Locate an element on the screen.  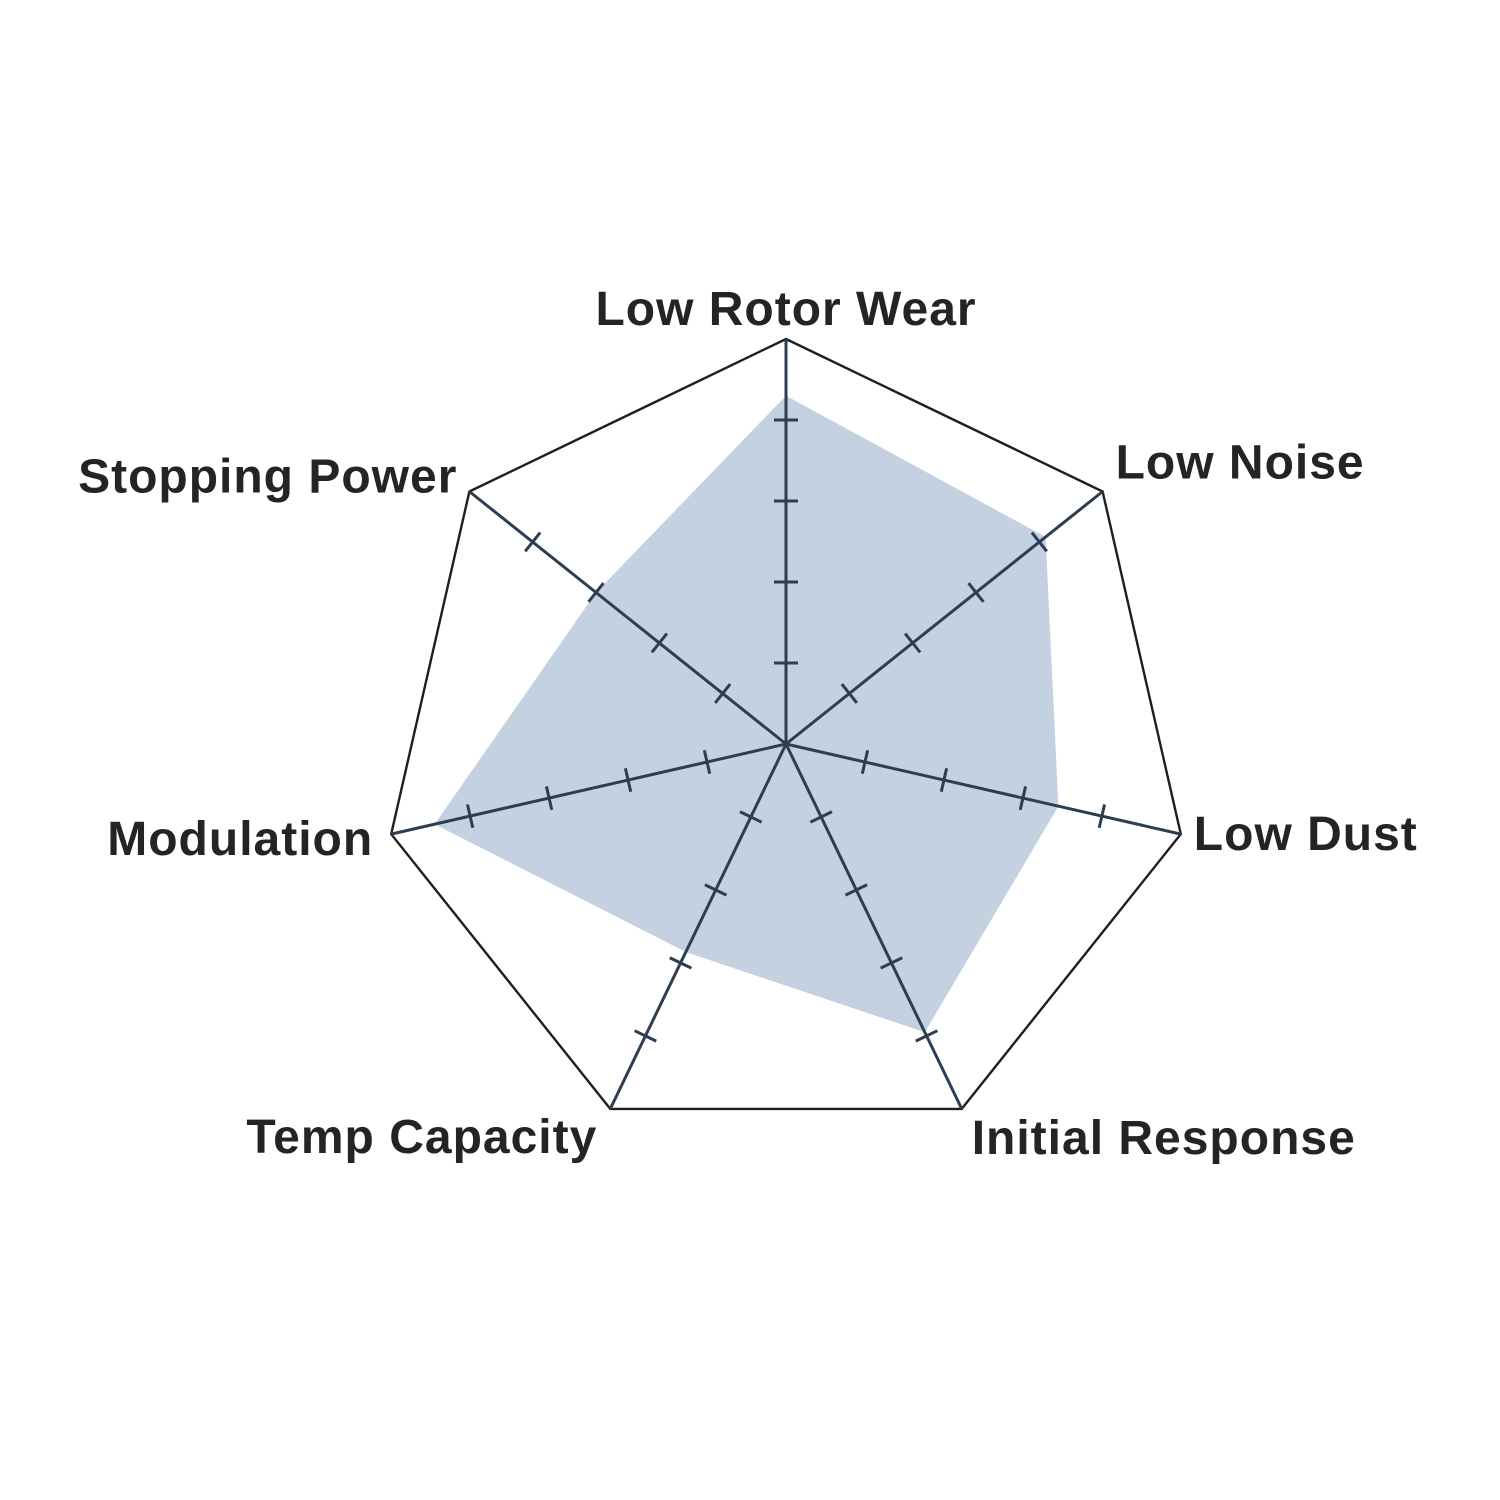
axis-line-low-noise is located at coordinates (944, 618).